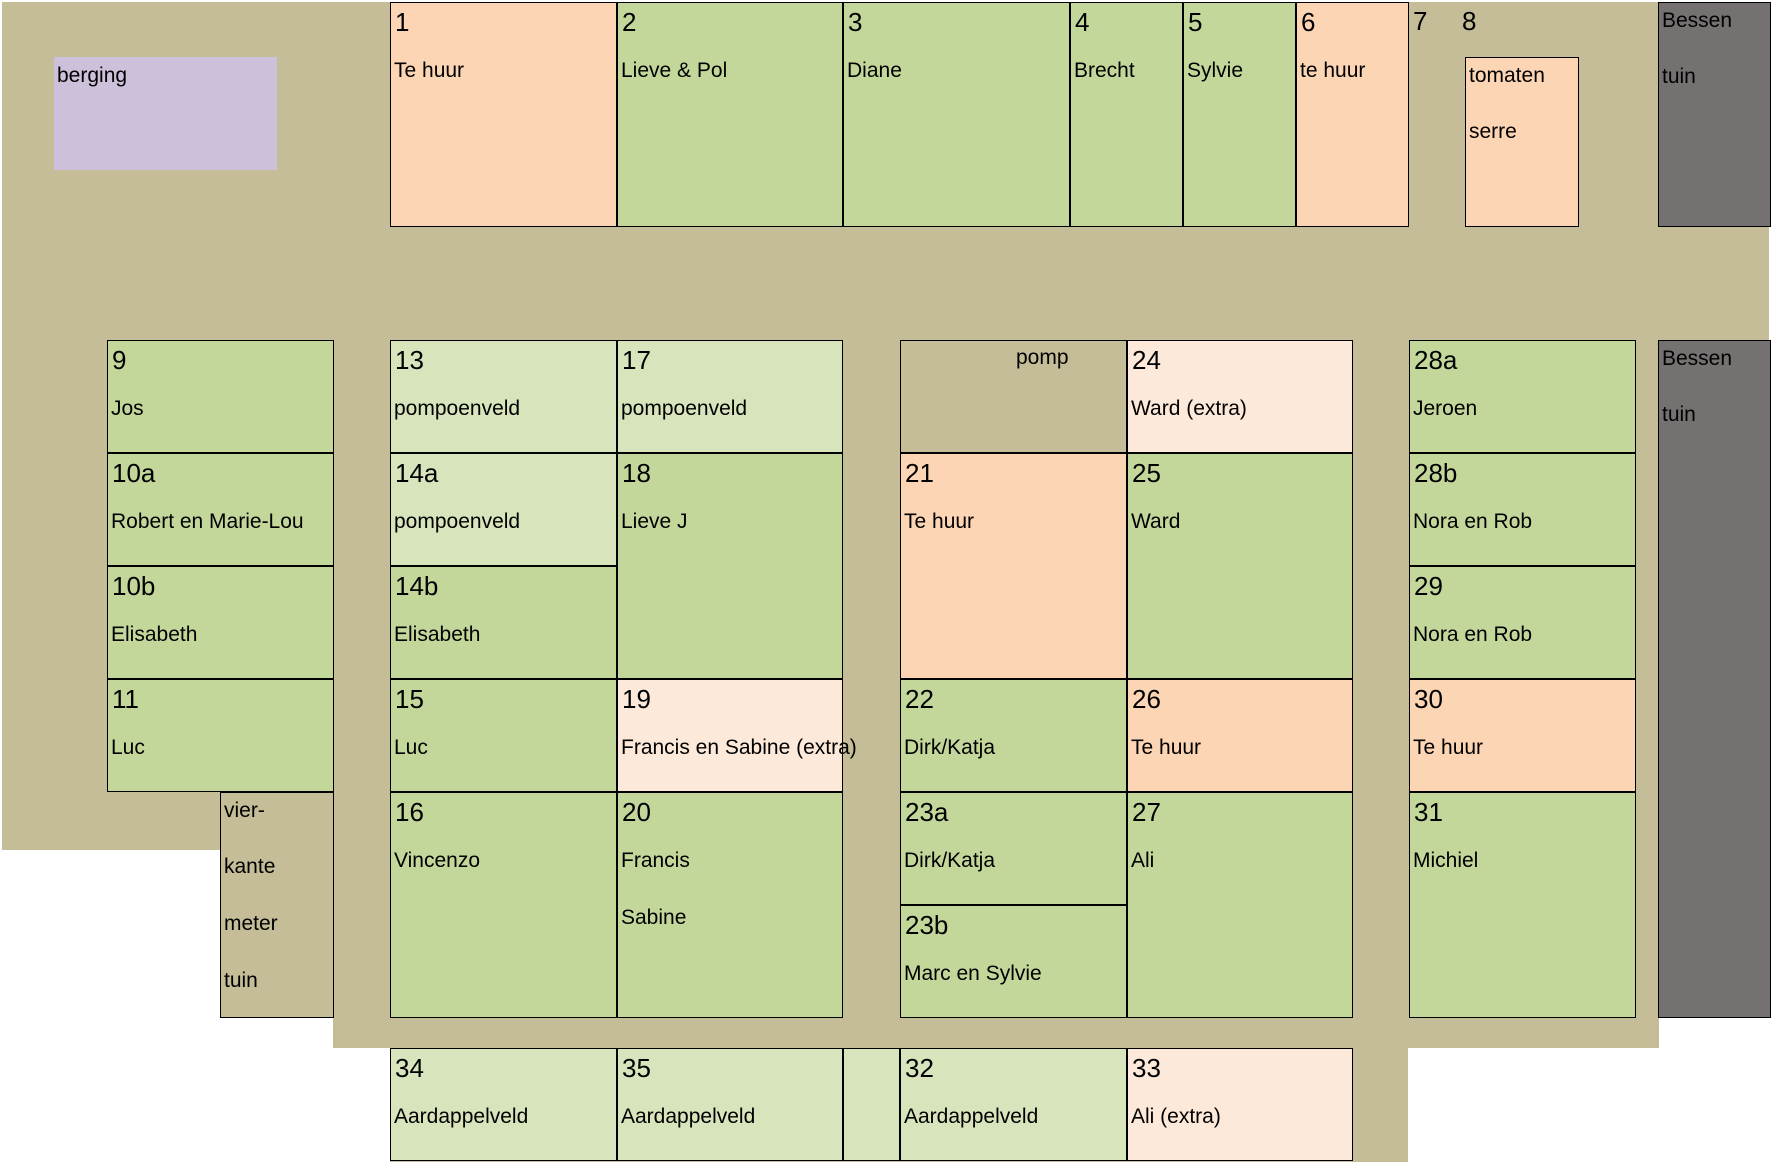 The height and width of the screenshot is (1162, 1772). What do you see at coordinates (251, 923) in the screenshot?
I see `plot-label: meter` at bounding box center [251, 923].